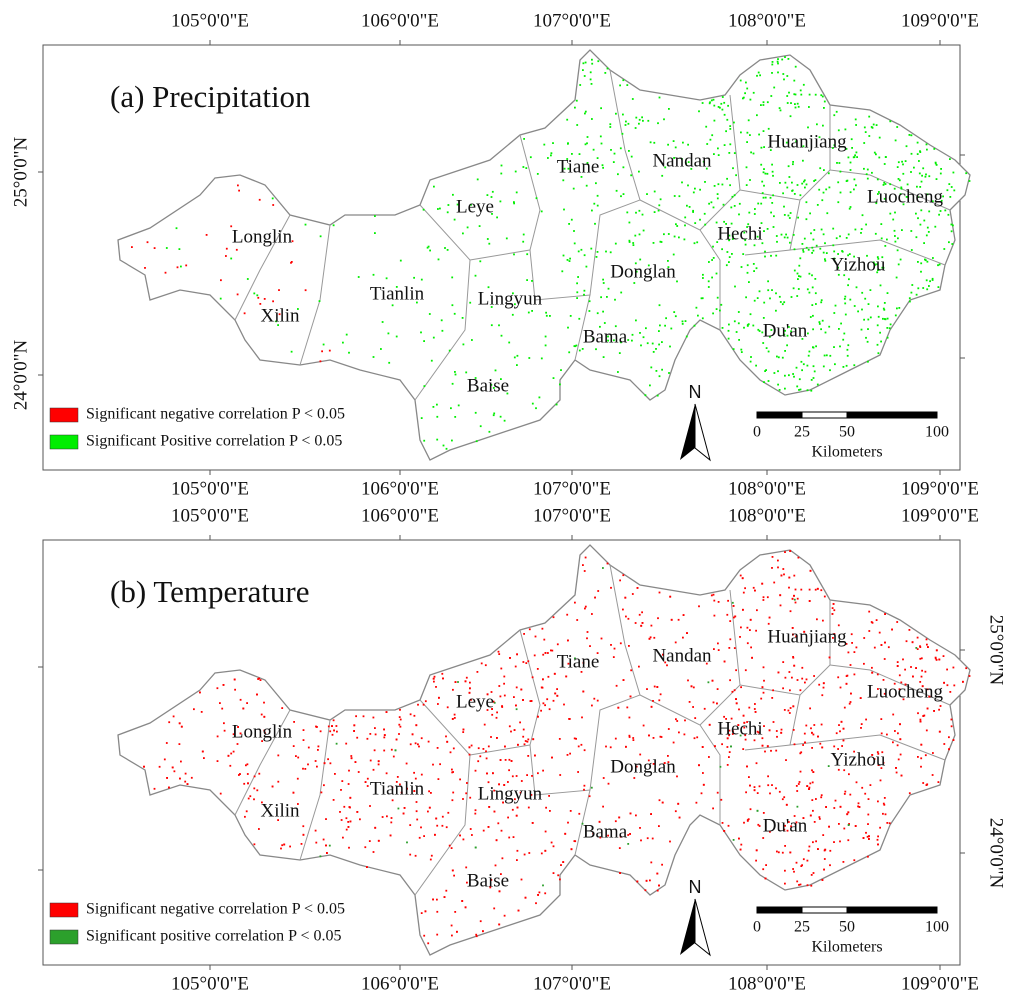  Describe the element at coordinates (578, 661) in the screenshot. I see `county-label: Tiane` at that location.